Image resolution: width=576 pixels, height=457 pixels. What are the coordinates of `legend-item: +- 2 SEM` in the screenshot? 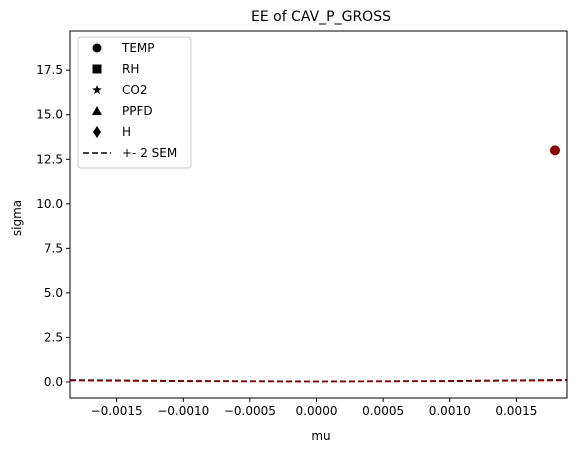 It's located at (130, 153).